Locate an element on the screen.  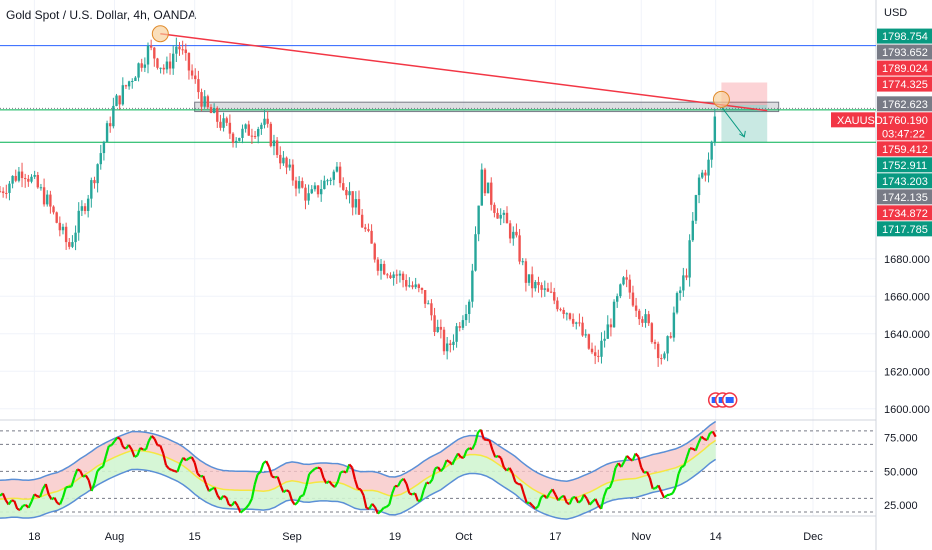
price-tag-value: 1798.754 is located at coordinates (905, 37).